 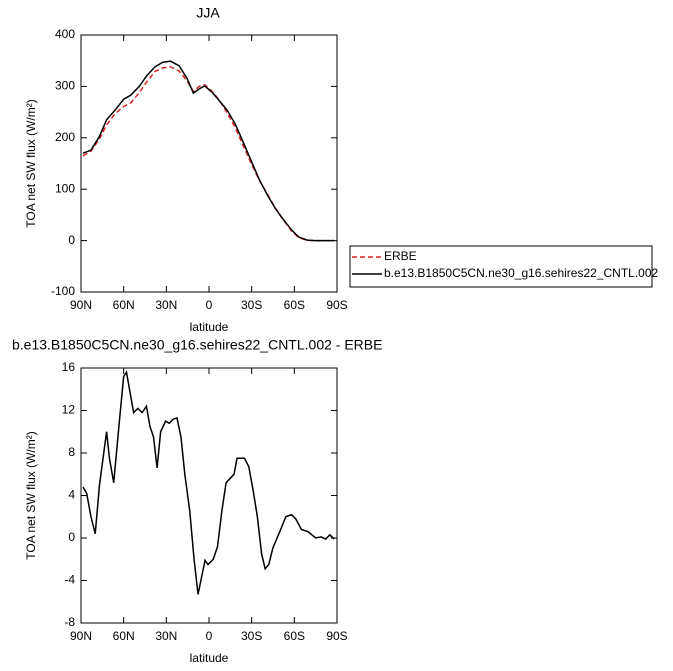 I want to click on y-tick-label: 4, so click(x=71, y=495).